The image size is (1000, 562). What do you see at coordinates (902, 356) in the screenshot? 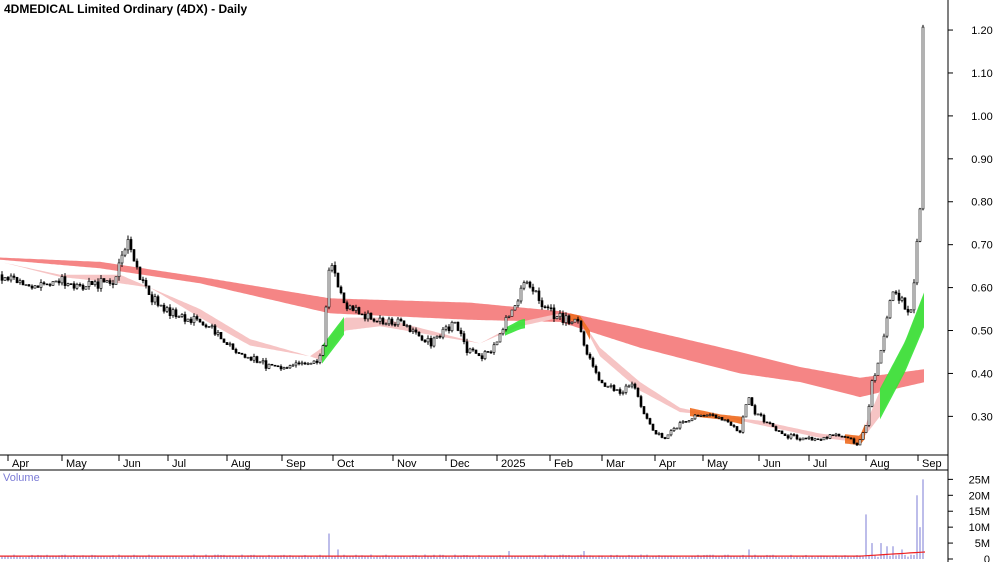
I see `crossover-band` at bounding box center [902, 356].